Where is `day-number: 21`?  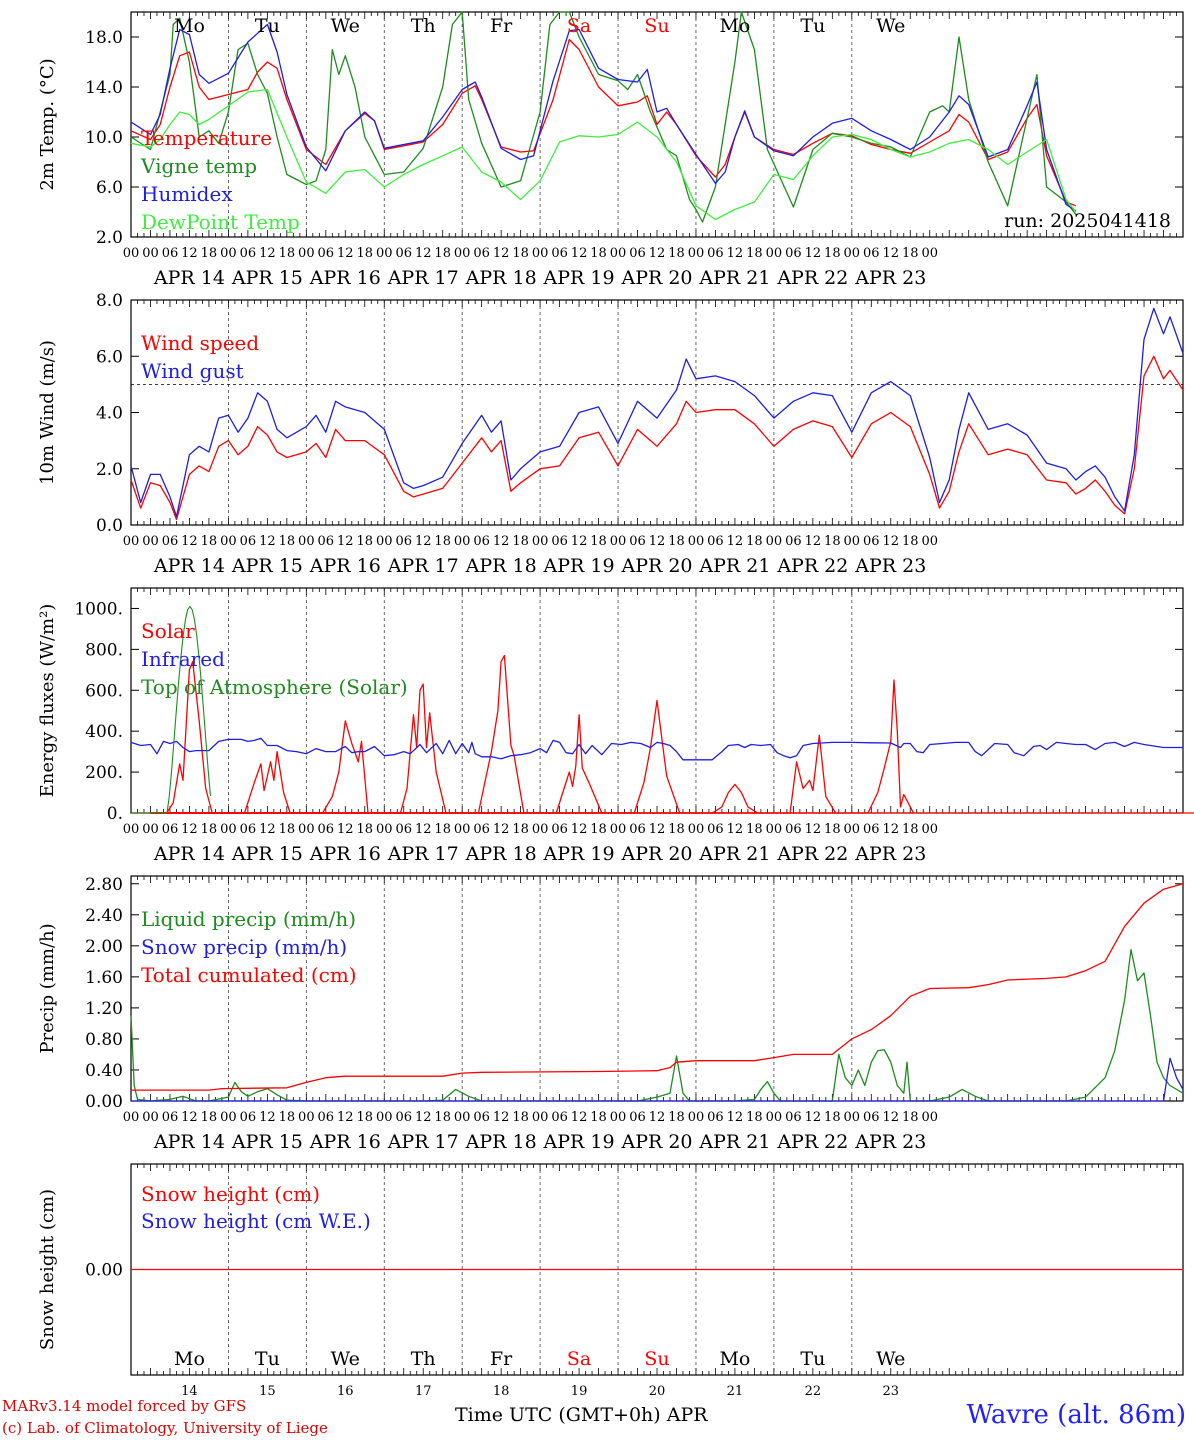
day-number: 21 is located at coordinates (735, 1391).